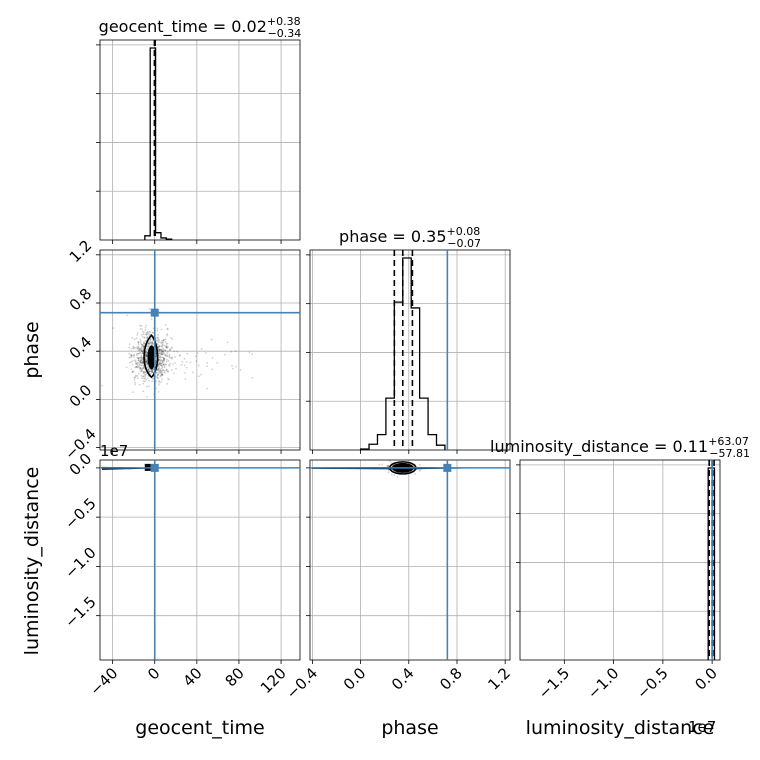  Describe the element at coordinates (151, 357) in the screenshot. I see `density-core` at that location.